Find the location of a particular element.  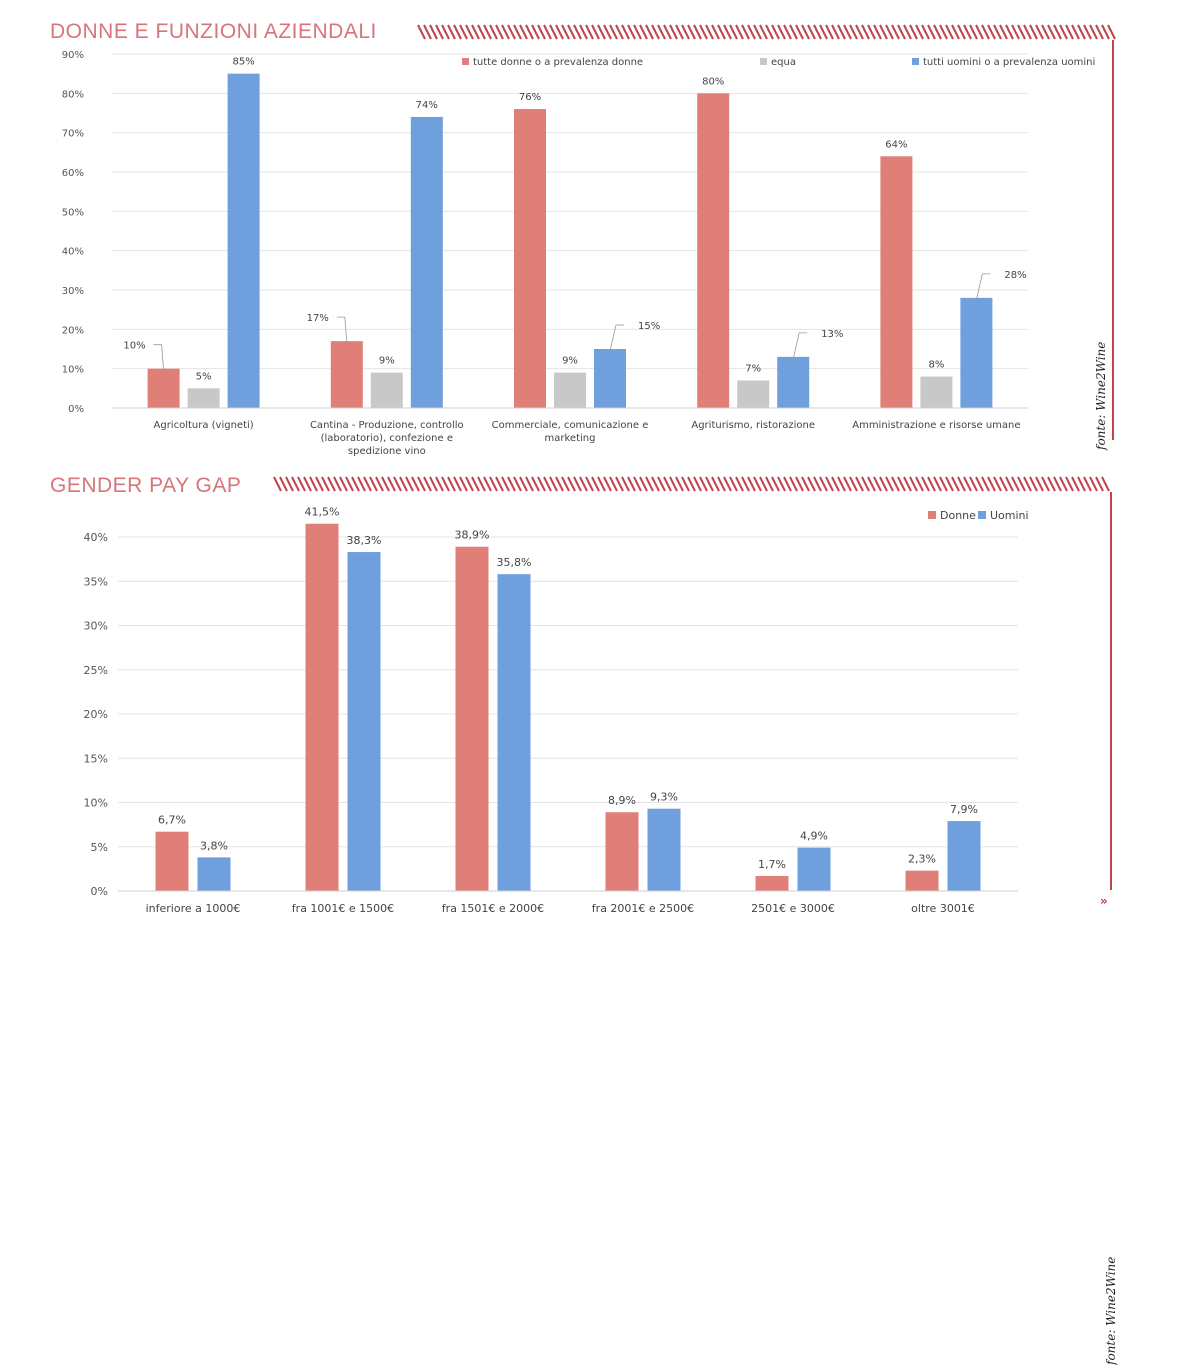

y-tick-label: 80% is located at coordinates (73, 94).